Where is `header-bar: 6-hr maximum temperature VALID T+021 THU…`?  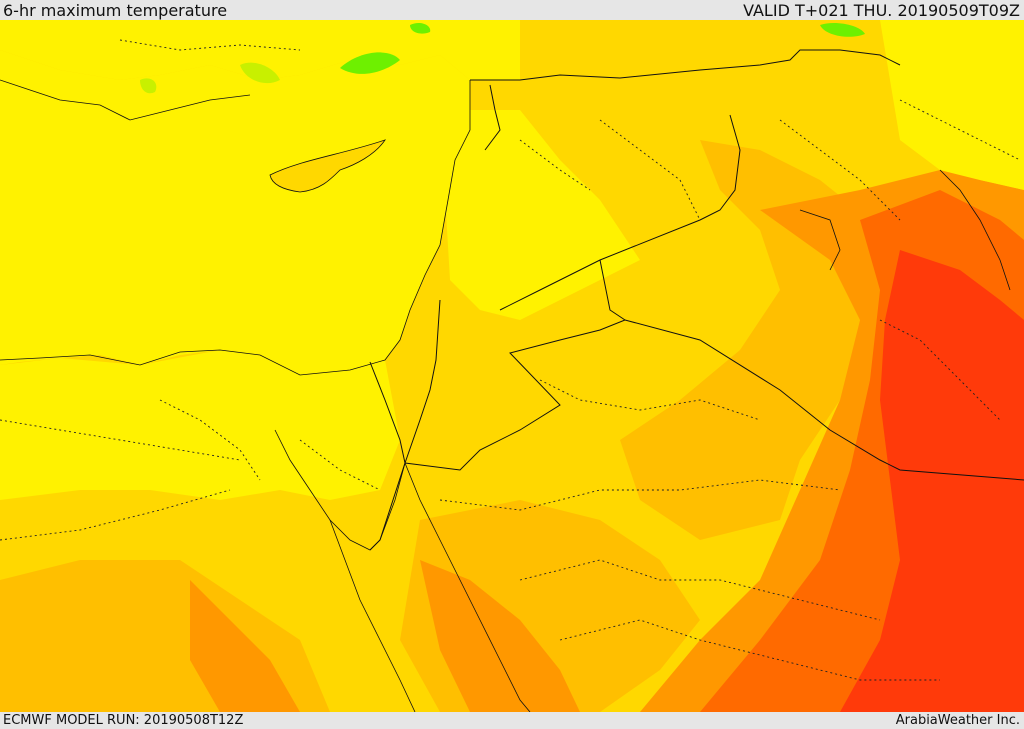
header-bar: 6-hr maximum temperature VALID T+021 THU… is located at coordinates (512, 10).